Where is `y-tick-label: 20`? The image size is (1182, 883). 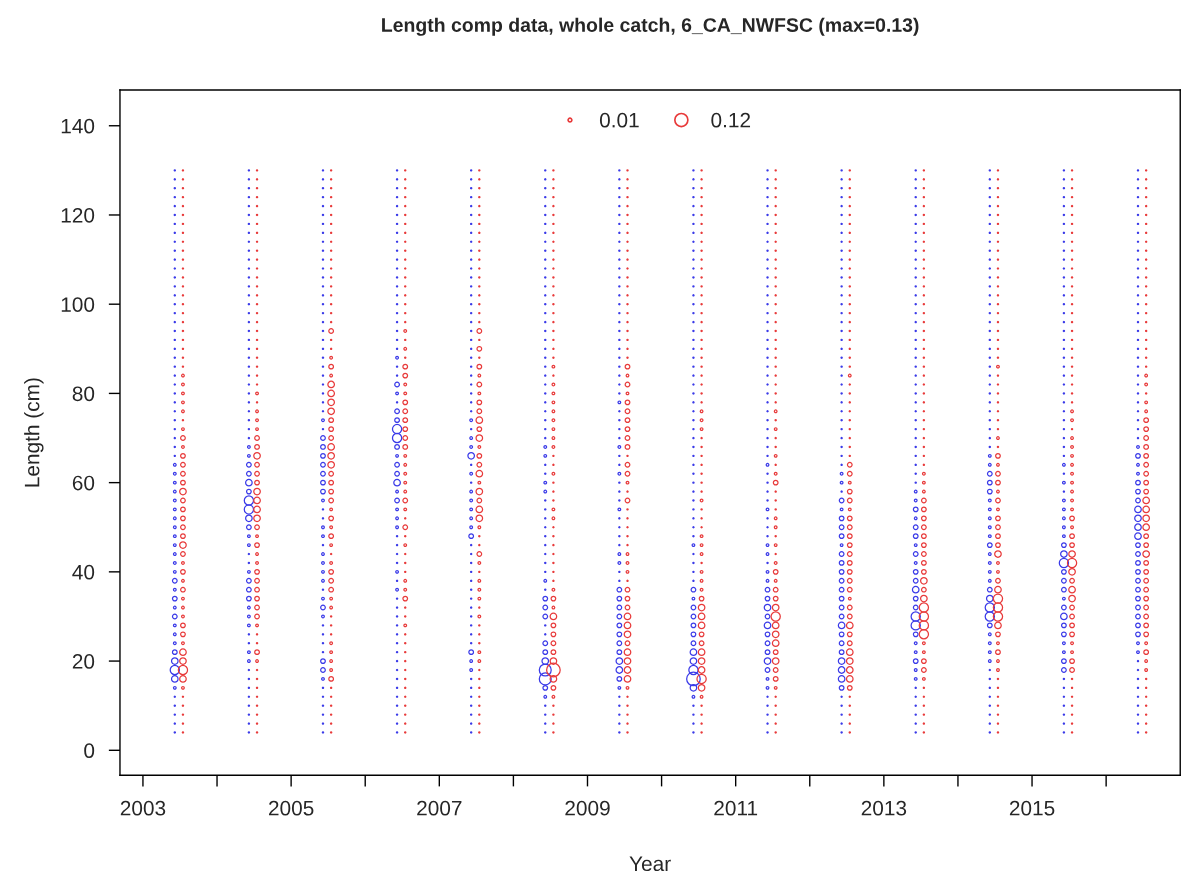
y-tick-label: 20 is located at coordinates (83, 661).